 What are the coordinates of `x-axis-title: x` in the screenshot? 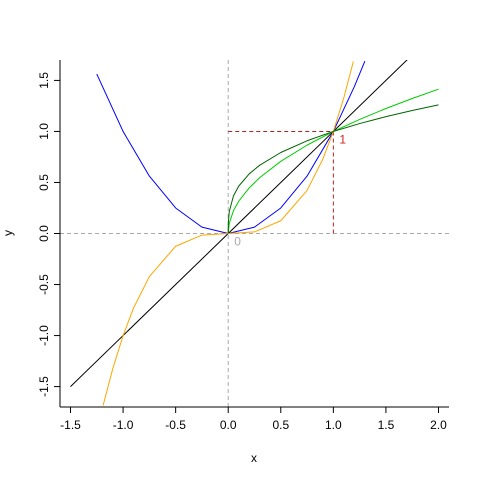 It's located at (254, 458).